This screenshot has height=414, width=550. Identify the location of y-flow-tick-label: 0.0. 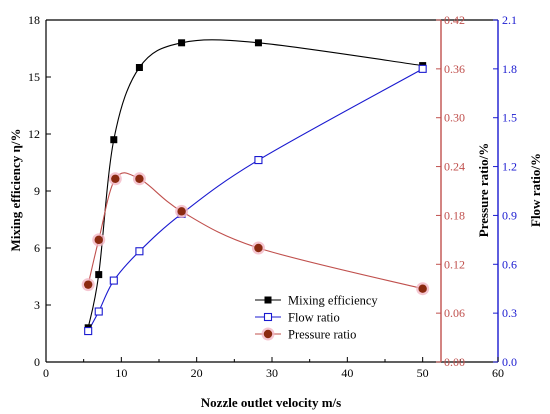
(509, 362).